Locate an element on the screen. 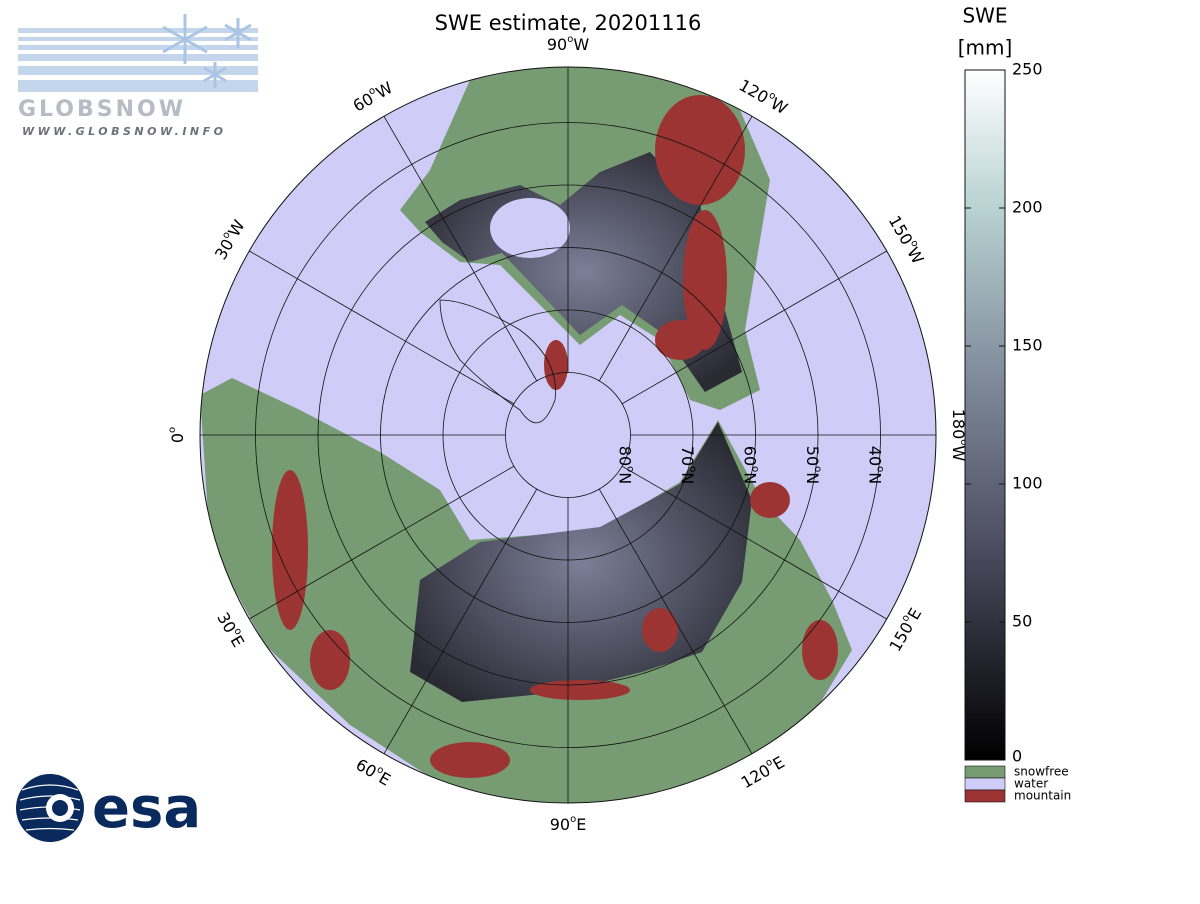 The width and height of the screenshot is (1200, 904). latitude-label: 70oN is located at coordinates (689, 465).